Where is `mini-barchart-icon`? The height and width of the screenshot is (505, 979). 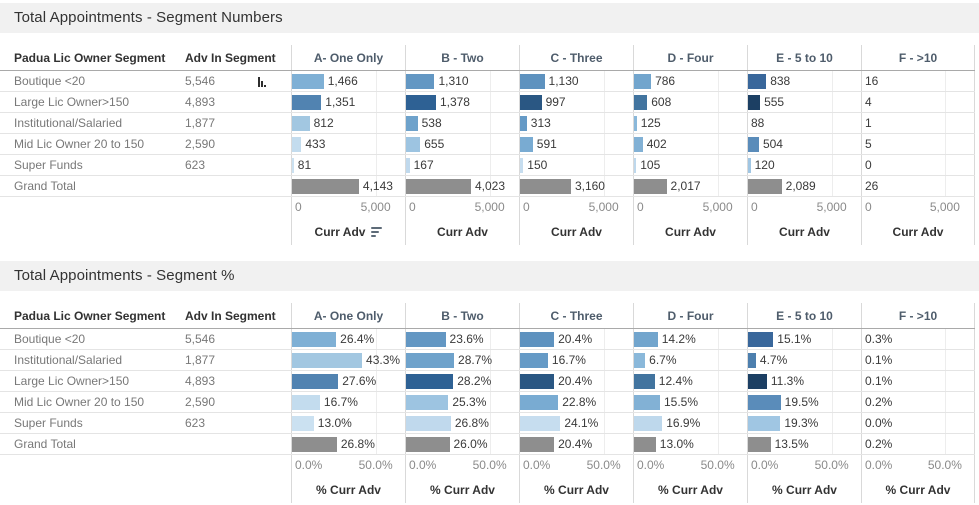
mini-barchart-icon is located at coordinates (262, 81).